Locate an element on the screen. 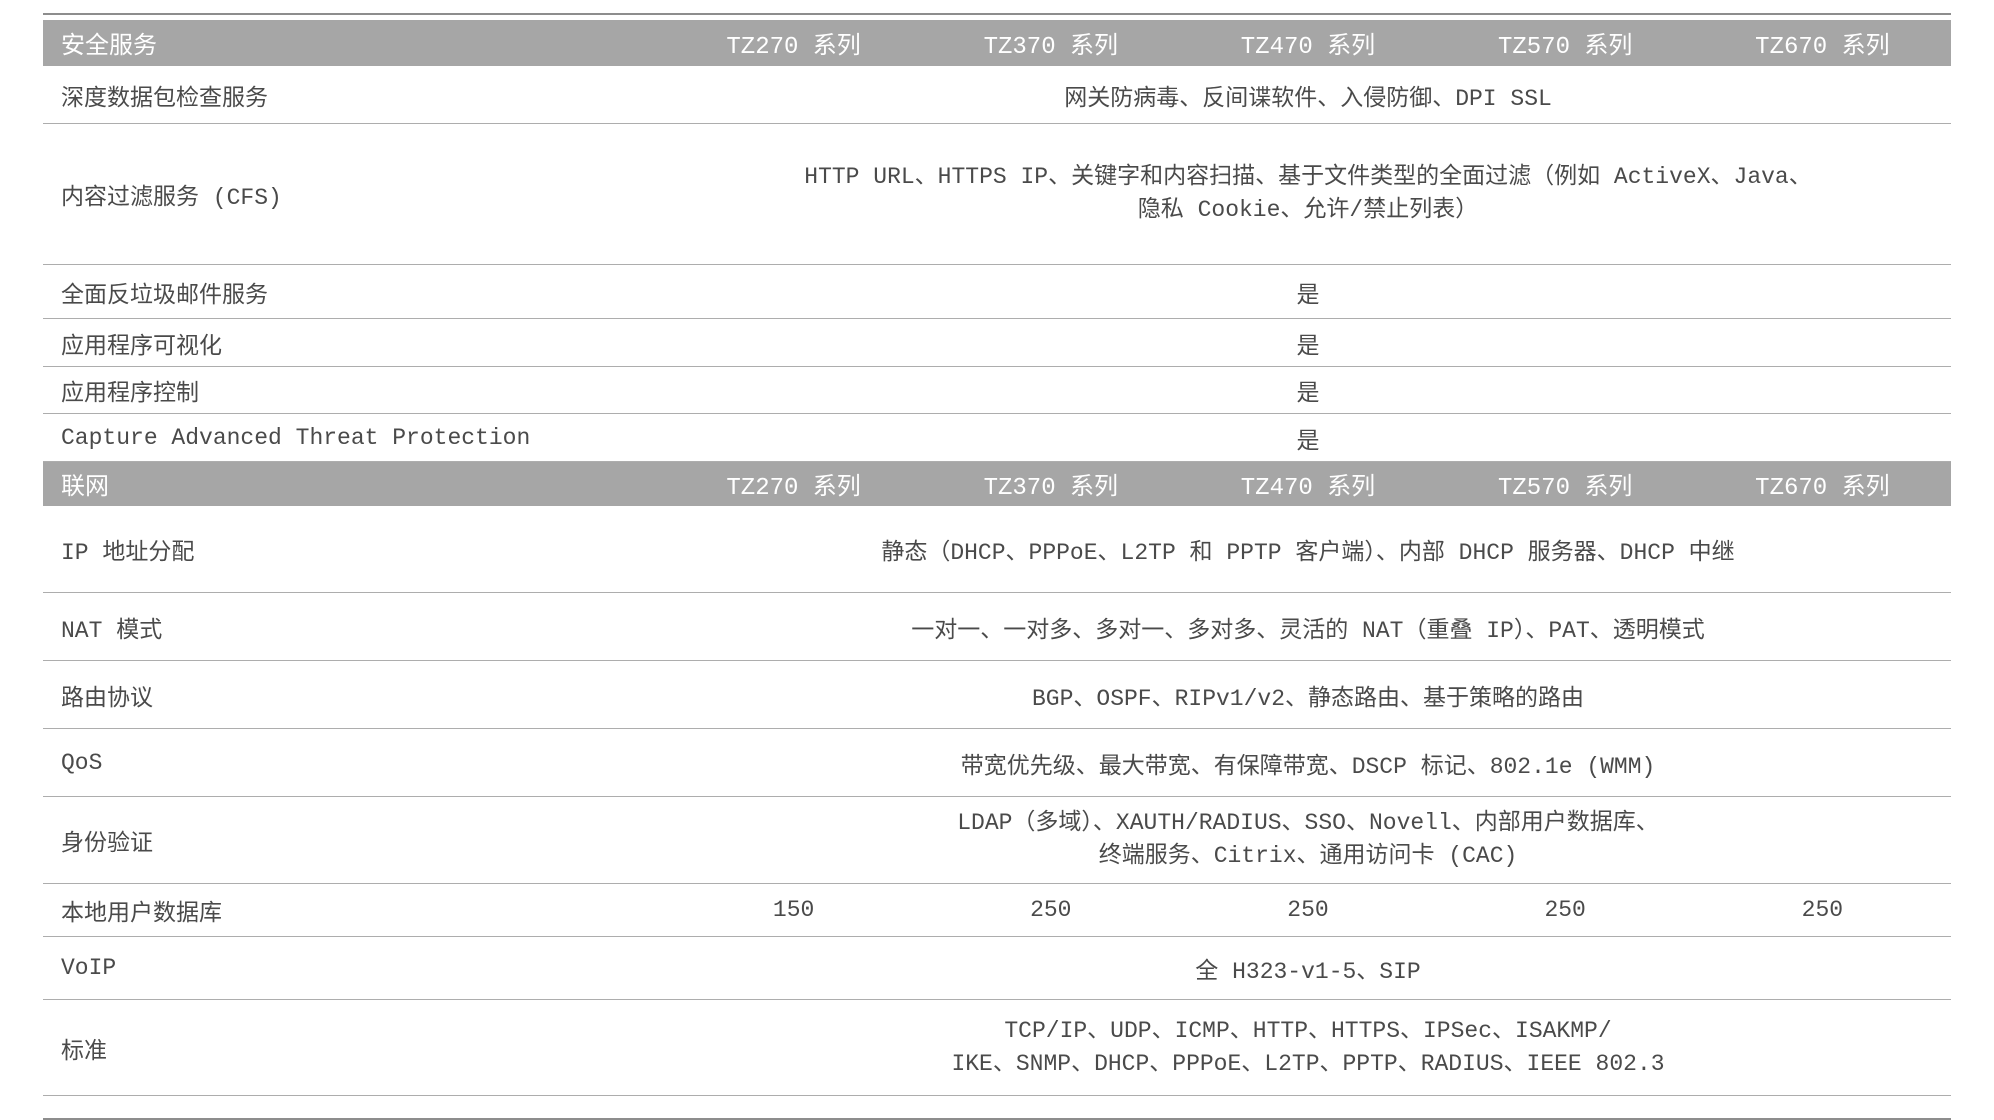  spec-row-app-control: 应用程序控制 是 is located at coordinates (997, 390).